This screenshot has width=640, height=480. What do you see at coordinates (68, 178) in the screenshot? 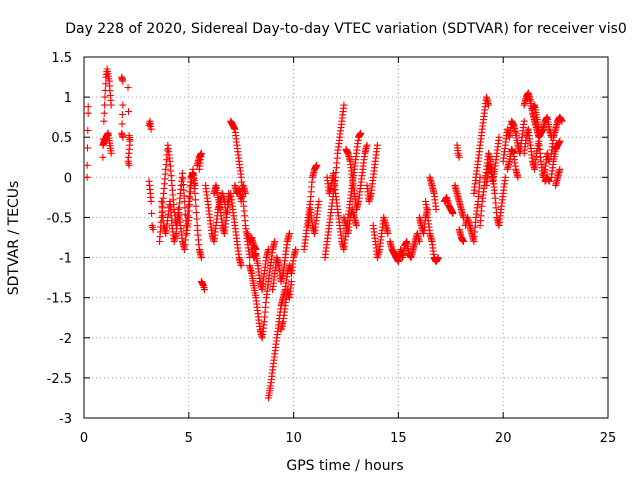
I see `y-tick-label: 0` at bounding box center [68, 178].